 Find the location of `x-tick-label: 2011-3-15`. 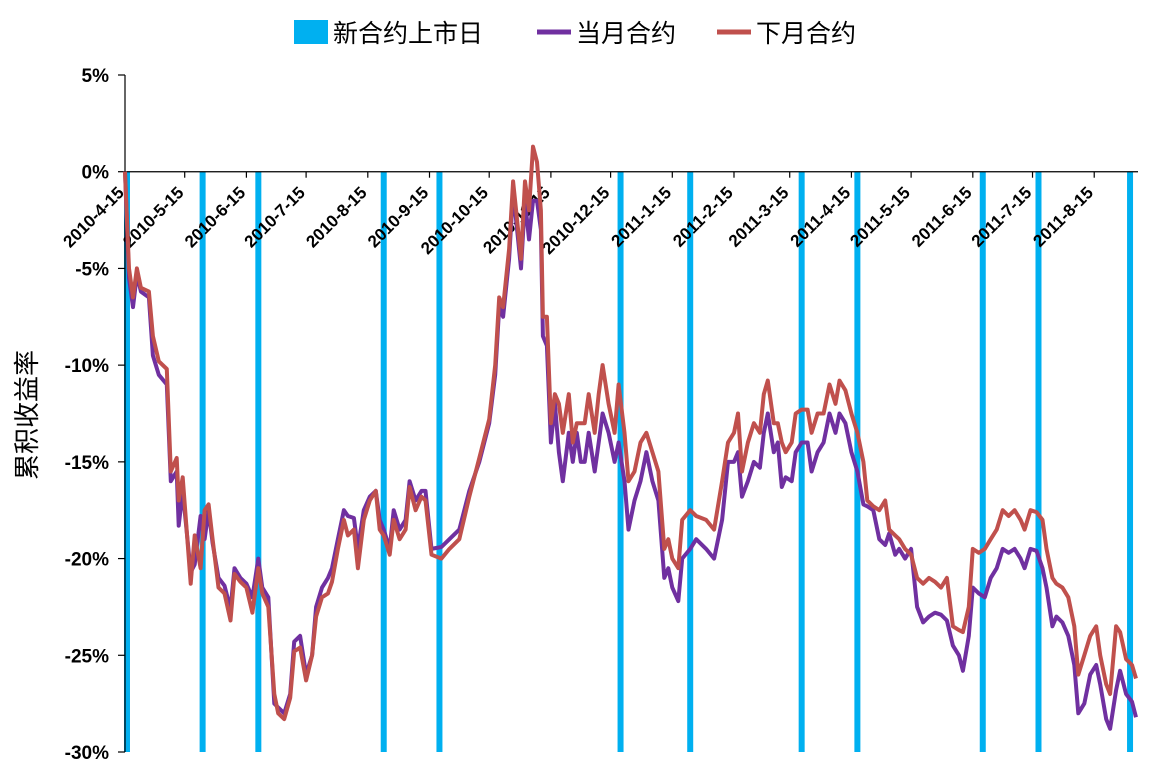

x-tick-label: 2011-3-15 is located at coordinates (759, 217).